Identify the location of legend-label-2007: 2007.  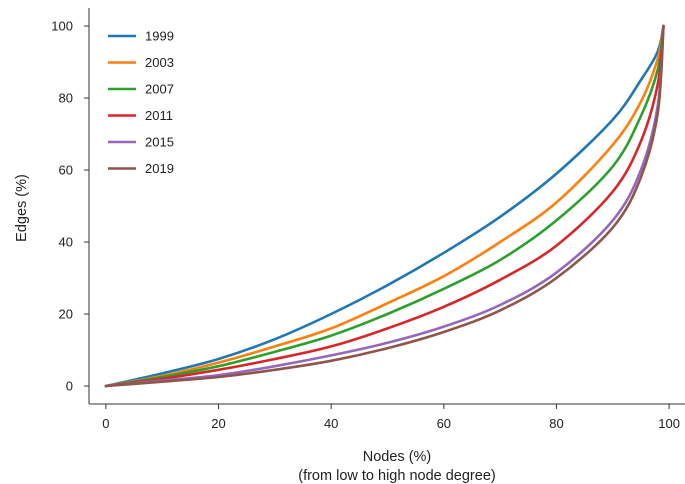
(159, 89).